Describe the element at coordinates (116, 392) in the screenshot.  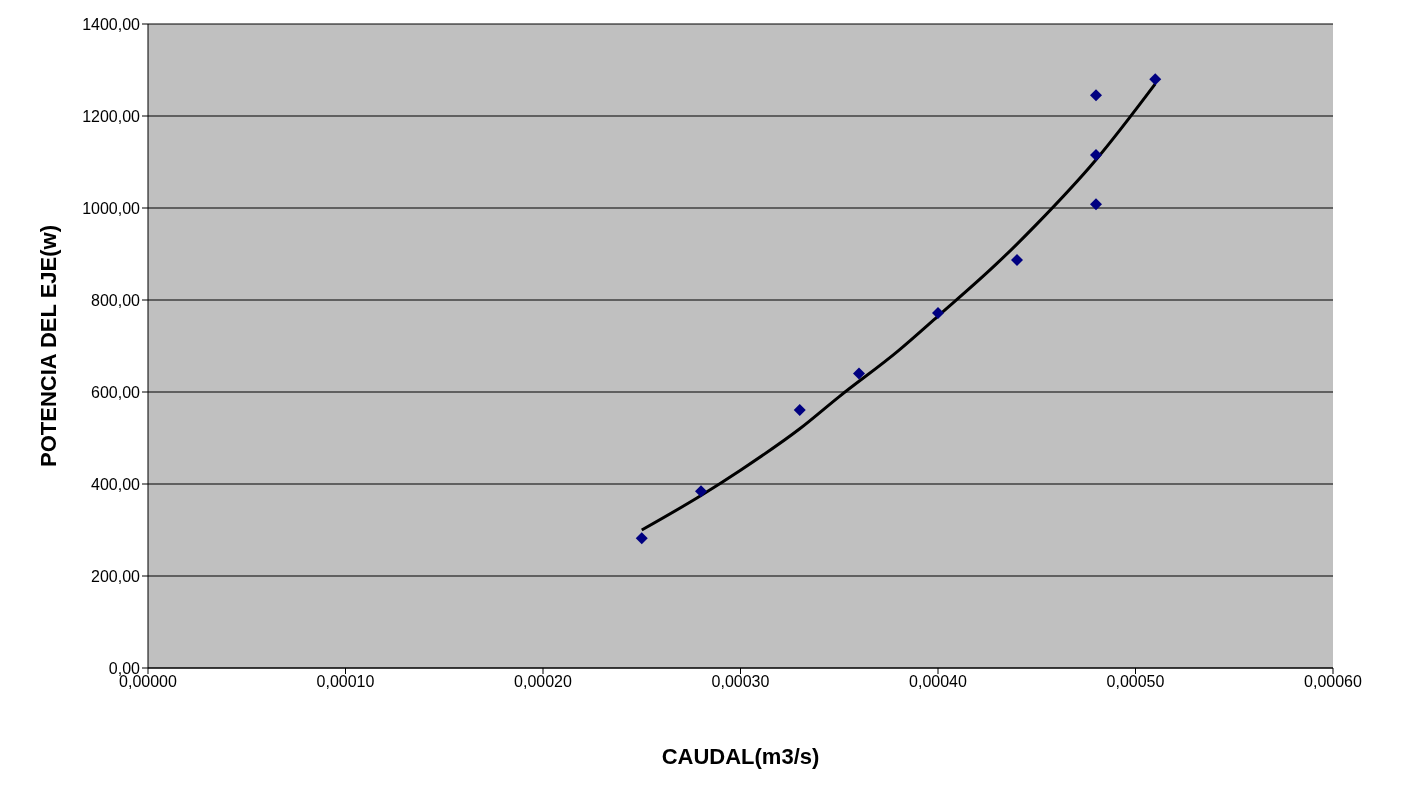
I see `y-tick-label: 600,00` at that location.